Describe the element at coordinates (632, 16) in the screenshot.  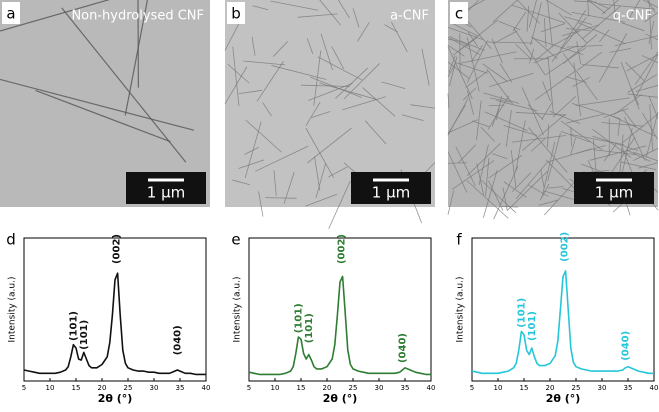
I see `panel-label: q-CNF` at that location.